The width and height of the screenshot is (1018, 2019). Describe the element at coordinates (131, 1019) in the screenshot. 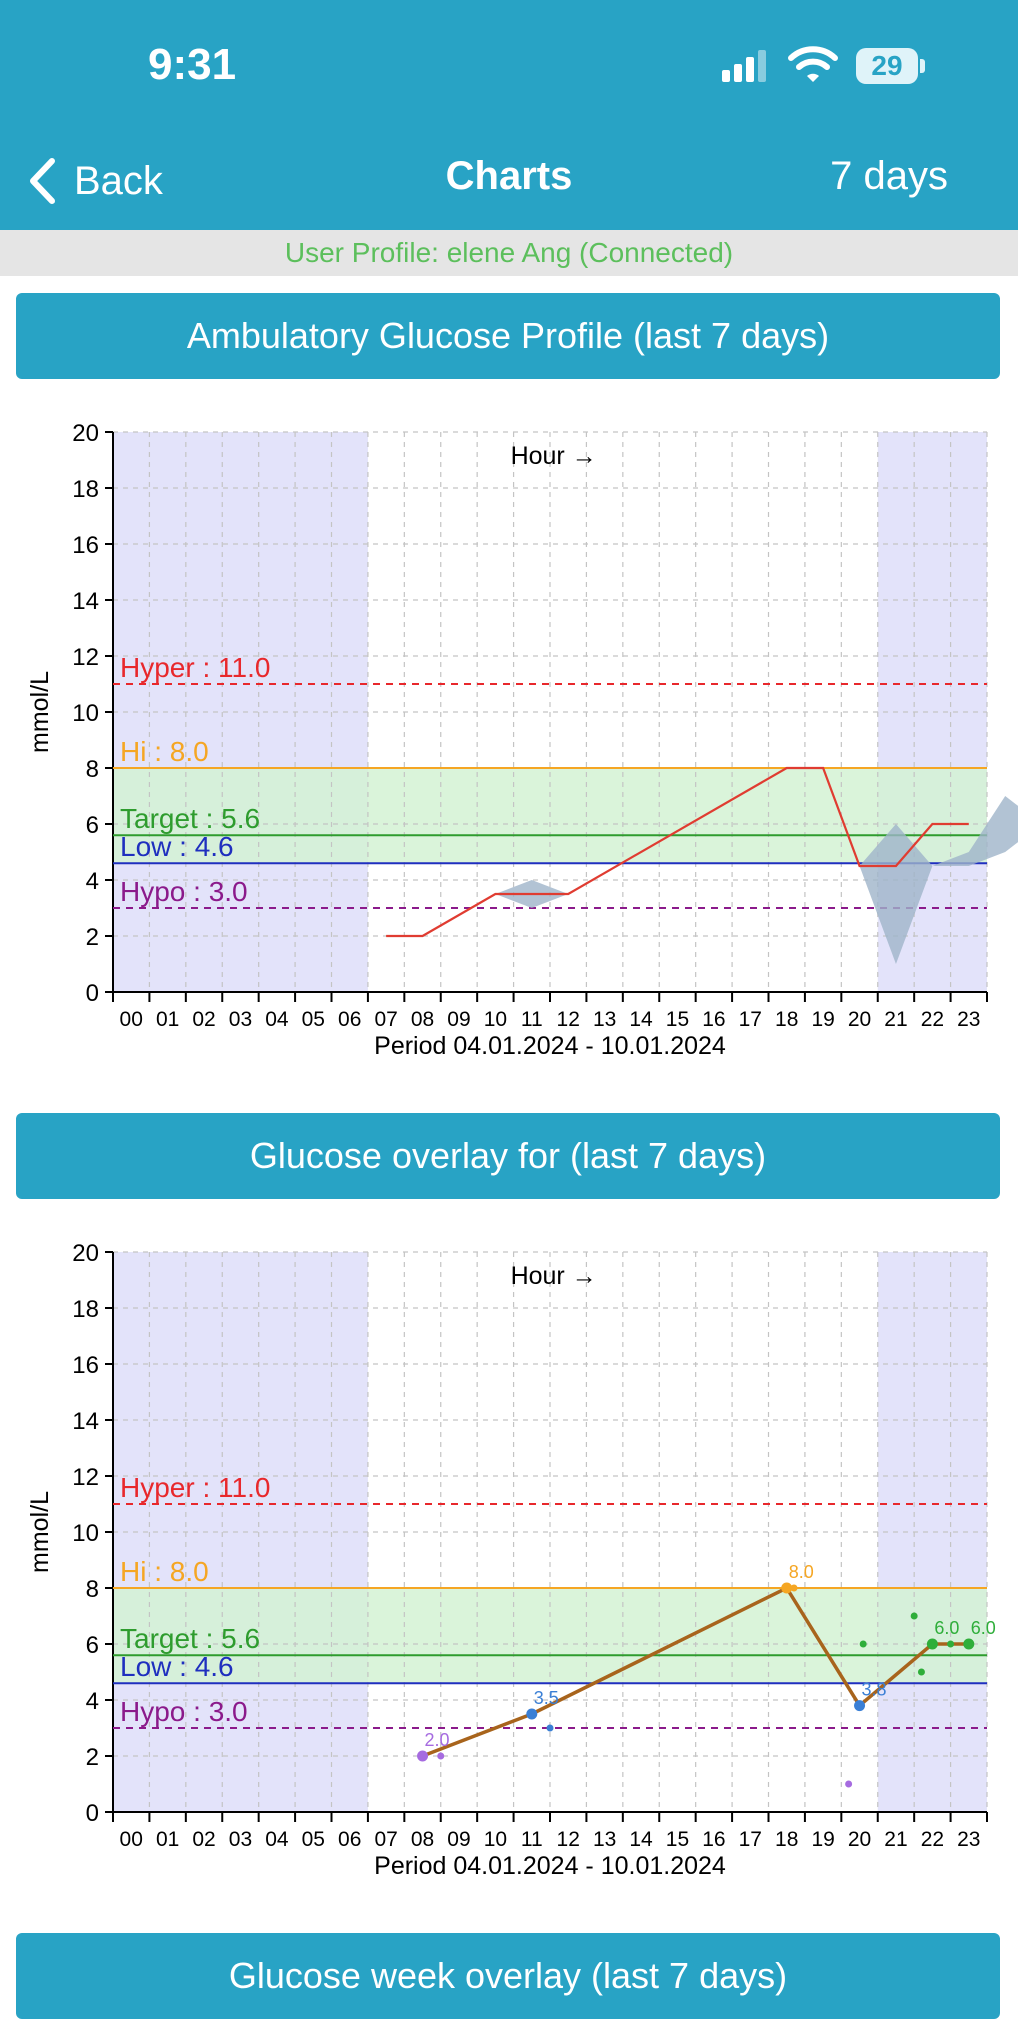

I see `x-tick-label: 00` at that location.